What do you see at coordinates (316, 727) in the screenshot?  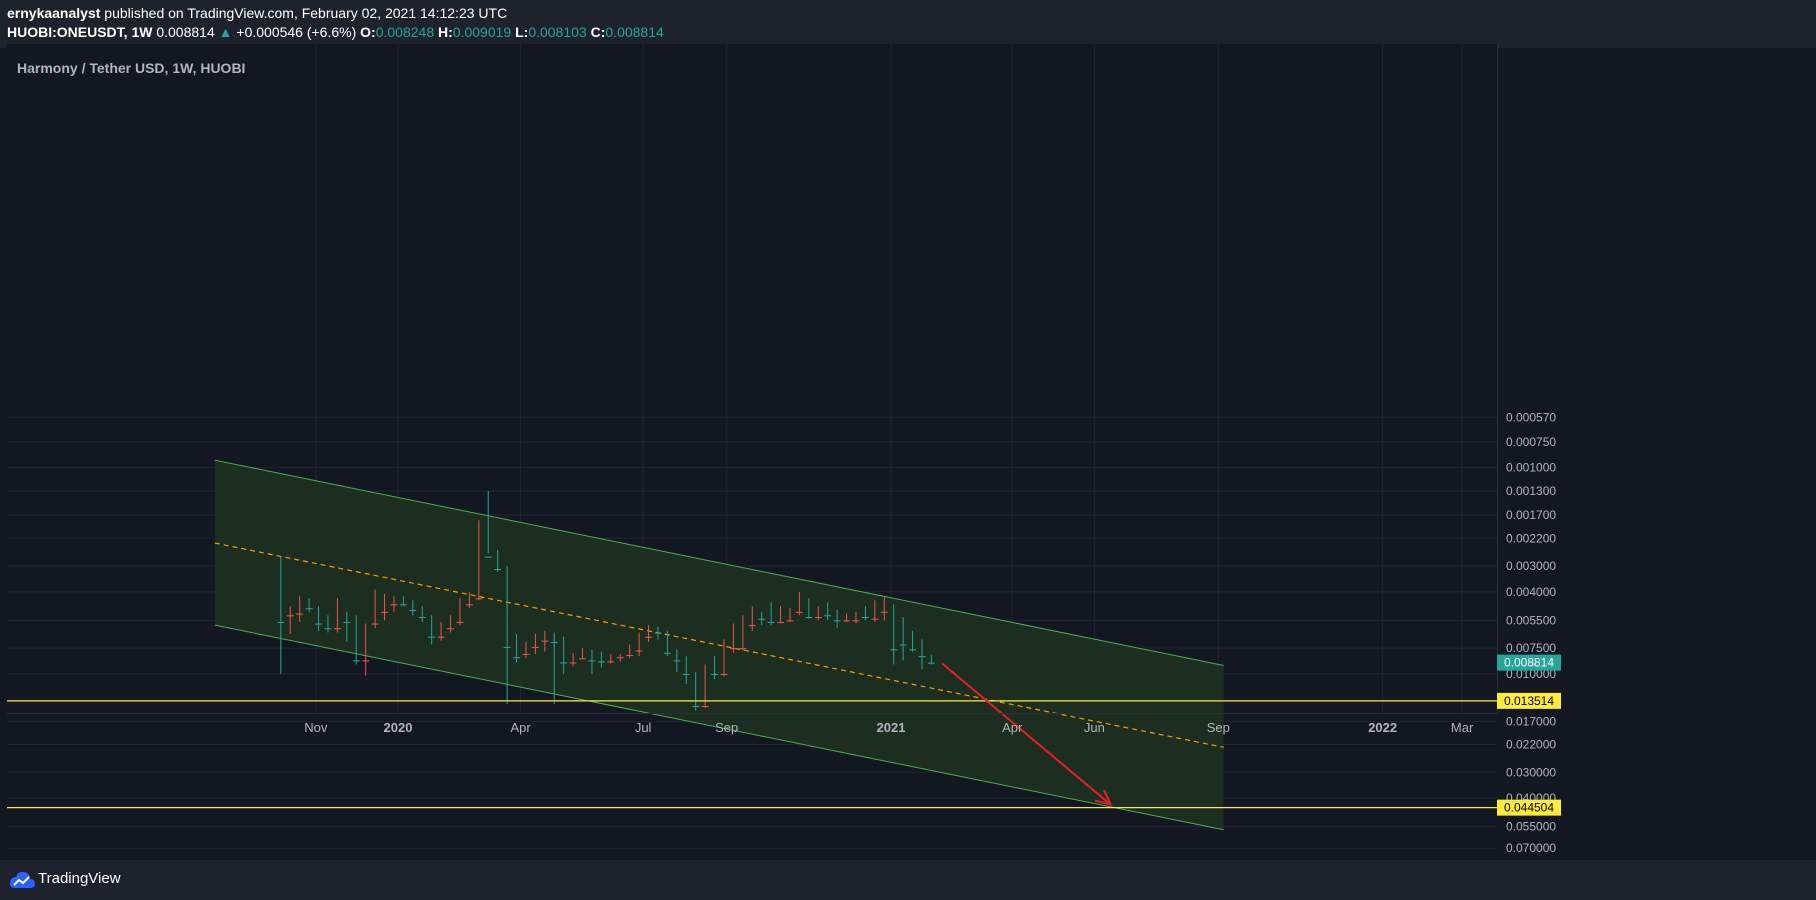 I see `x-tick-label: Nov` at bounding box center [316, 727].